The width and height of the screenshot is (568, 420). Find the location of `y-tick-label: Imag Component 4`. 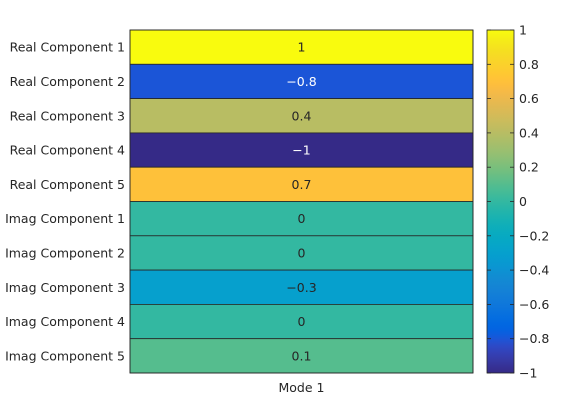

y-tick-label: Imag Component 4 is located at coordinates (65, 321).